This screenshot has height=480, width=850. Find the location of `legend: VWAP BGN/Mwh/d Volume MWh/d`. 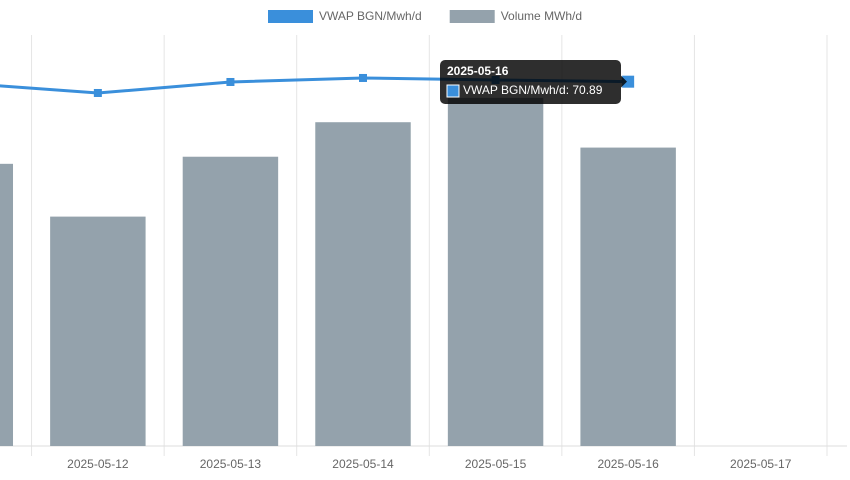

legend: VWAP BGN/Mwh/d Volume MWh/d is located at coordinates (425, 16).